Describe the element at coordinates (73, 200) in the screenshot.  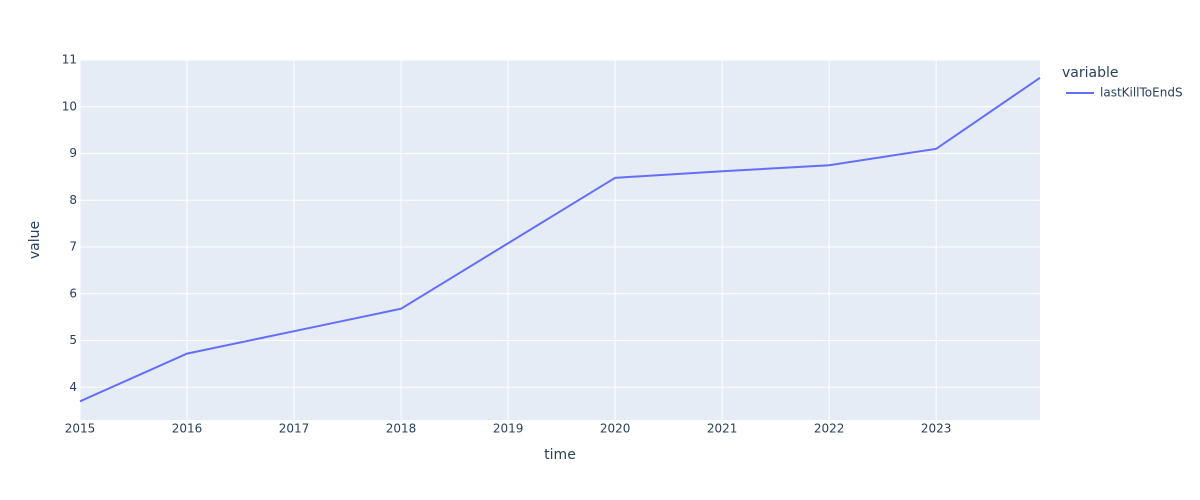
I see `y-tick-label: 8` at that location.